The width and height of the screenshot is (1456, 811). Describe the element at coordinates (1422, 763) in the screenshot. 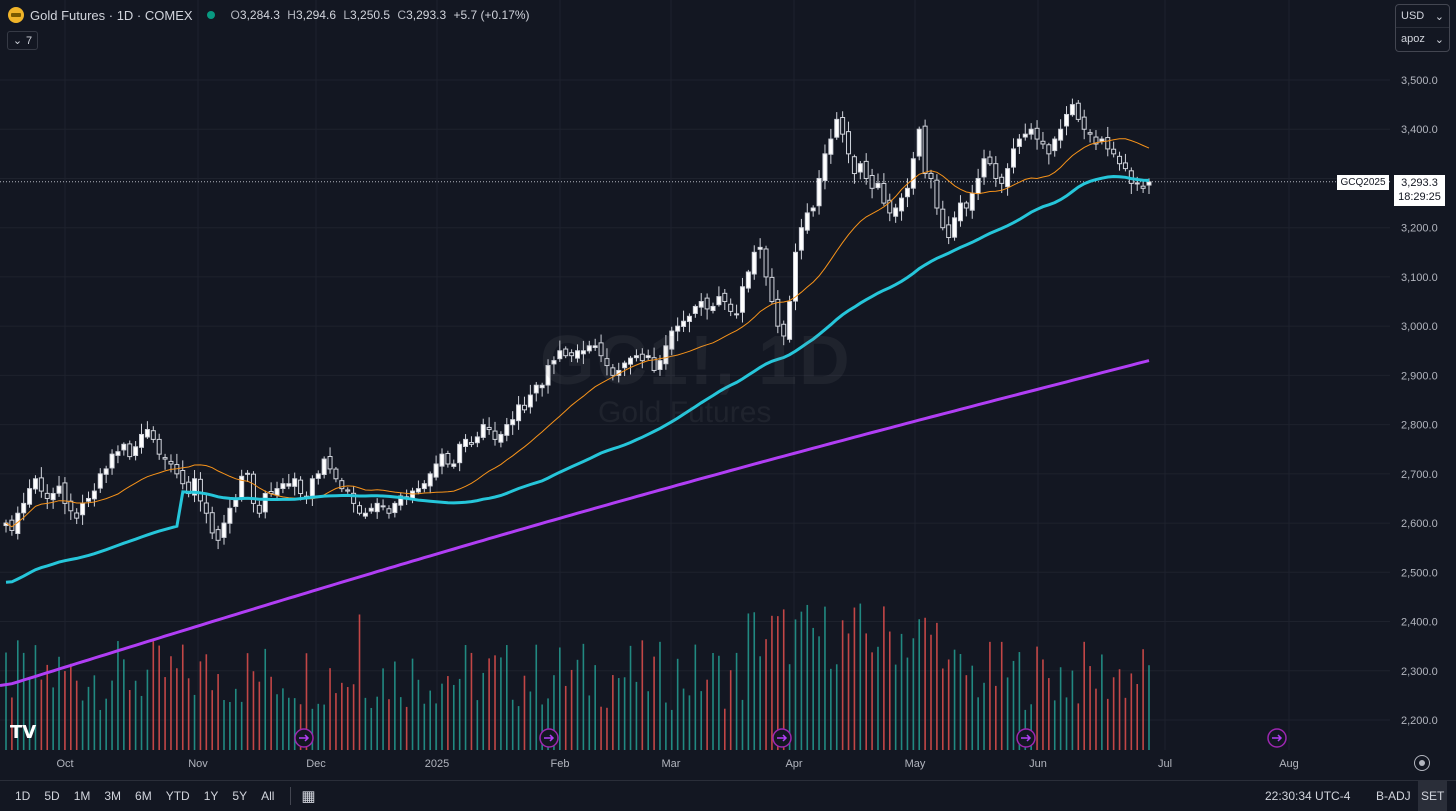

I see `gear-icon` at that location.